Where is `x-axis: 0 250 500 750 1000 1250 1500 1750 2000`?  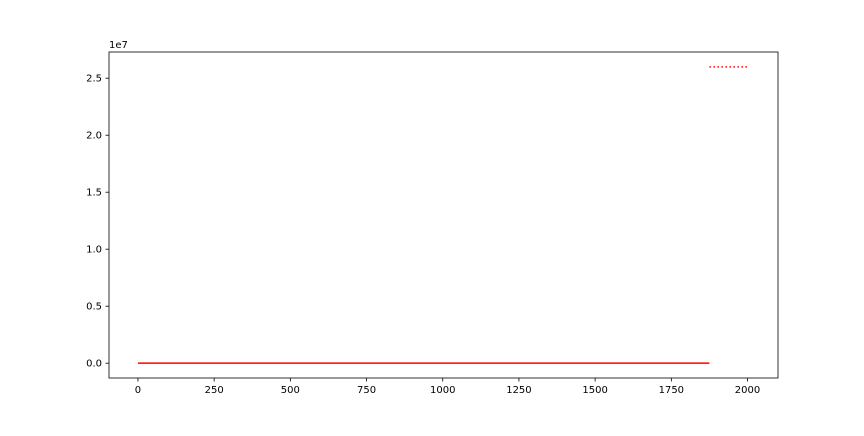 x-axis: 0 250 500 750 1000 1250 1500 1750 2000 is located at coordinates (447, 387).